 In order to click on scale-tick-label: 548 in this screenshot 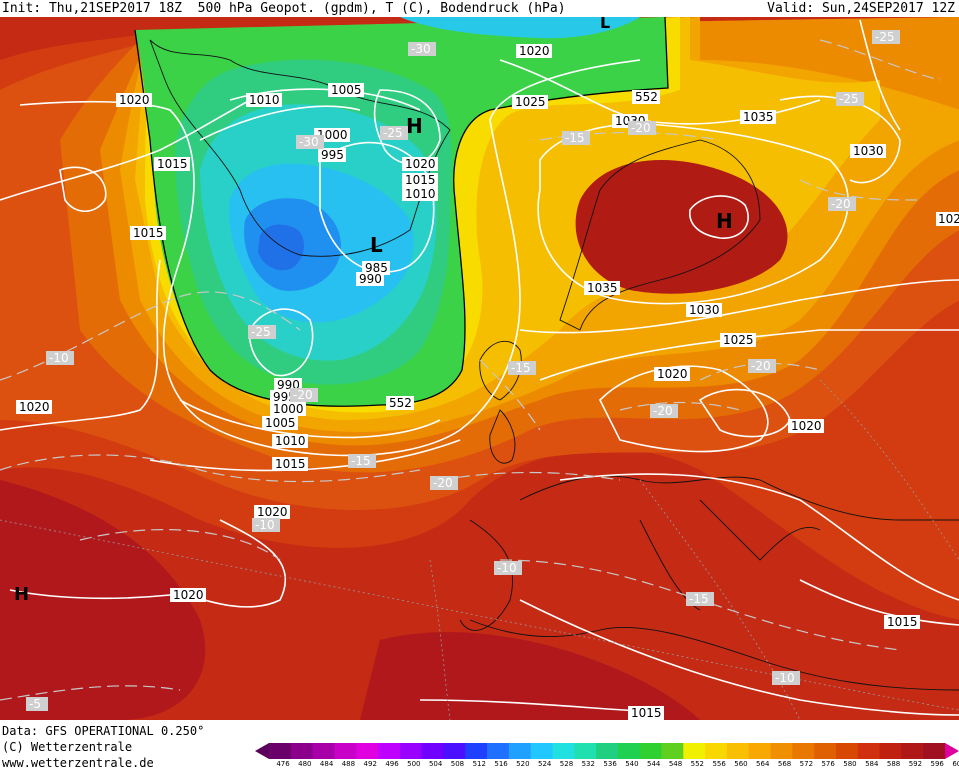, I will do `click(675, 764)`.